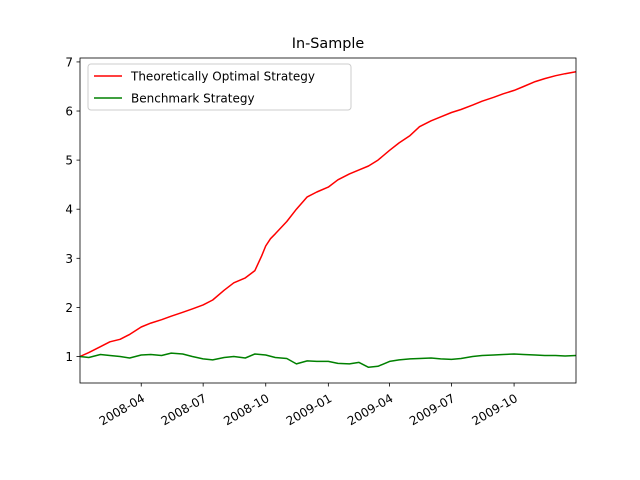  Describe the element at coordinates (222, 77) in the screenshot. I see `legend-label: Theoretically Optimal Strategy` at that location.